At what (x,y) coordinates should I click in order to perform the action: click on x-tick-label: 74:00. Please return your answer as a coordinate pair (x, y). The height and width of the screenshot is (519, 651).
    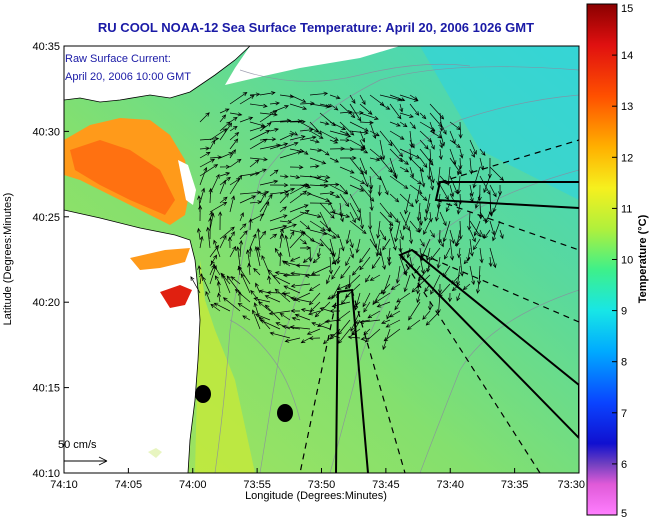
    Looking at the image, I should click on (193, 485).